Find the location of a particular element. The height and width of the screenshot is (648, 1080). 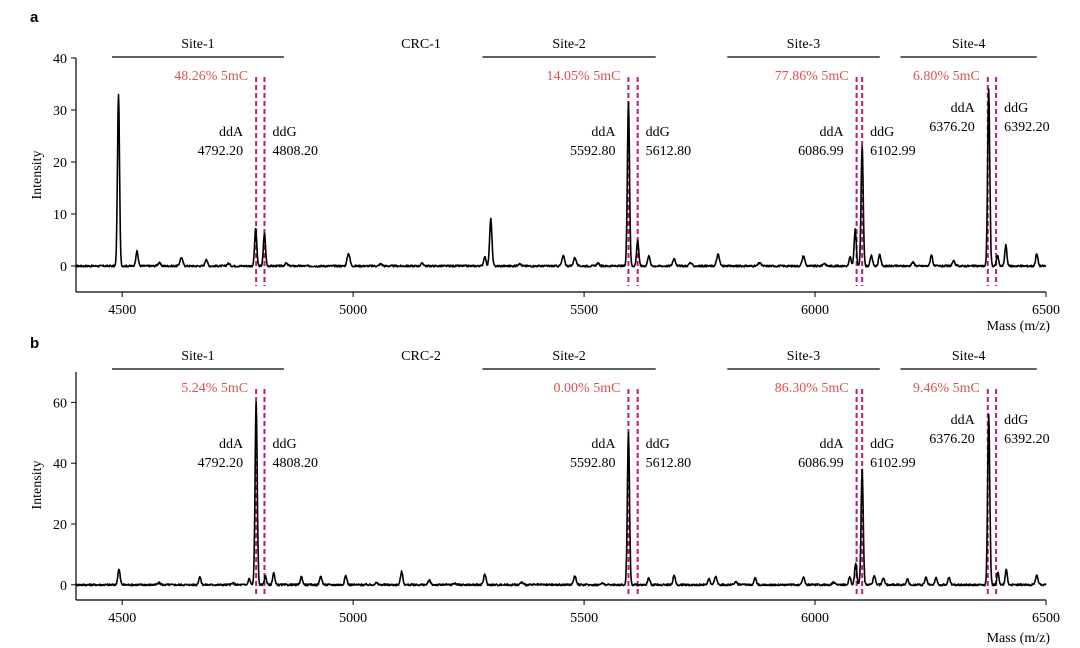

y-tick-label: 30 is located at coordinates (60, 111).